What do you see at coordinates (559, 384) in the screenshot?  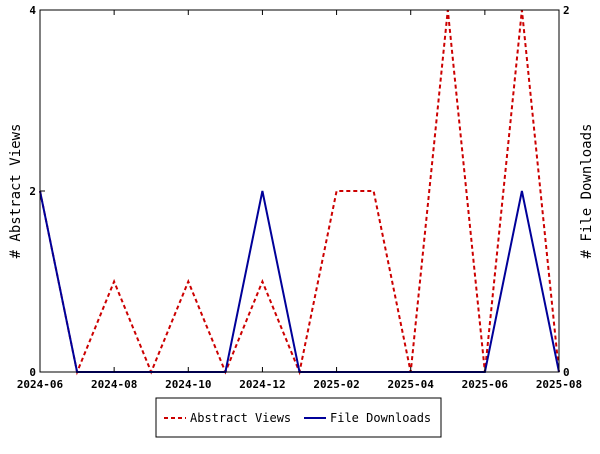 I see `x-tick-label-2025-08: 2025-08` at bounding box center [559, 384].